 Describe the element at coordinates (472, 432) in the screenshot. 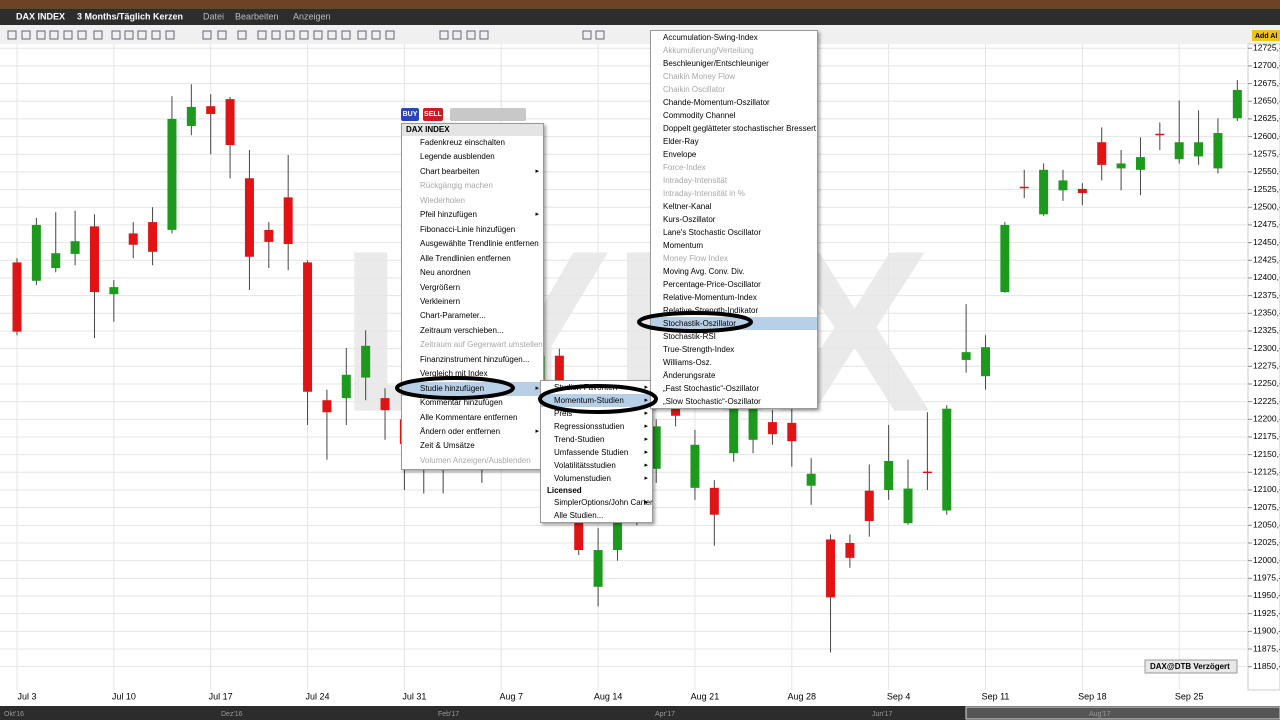

I see `menu-item: Ändern oder entfernen` at that location.